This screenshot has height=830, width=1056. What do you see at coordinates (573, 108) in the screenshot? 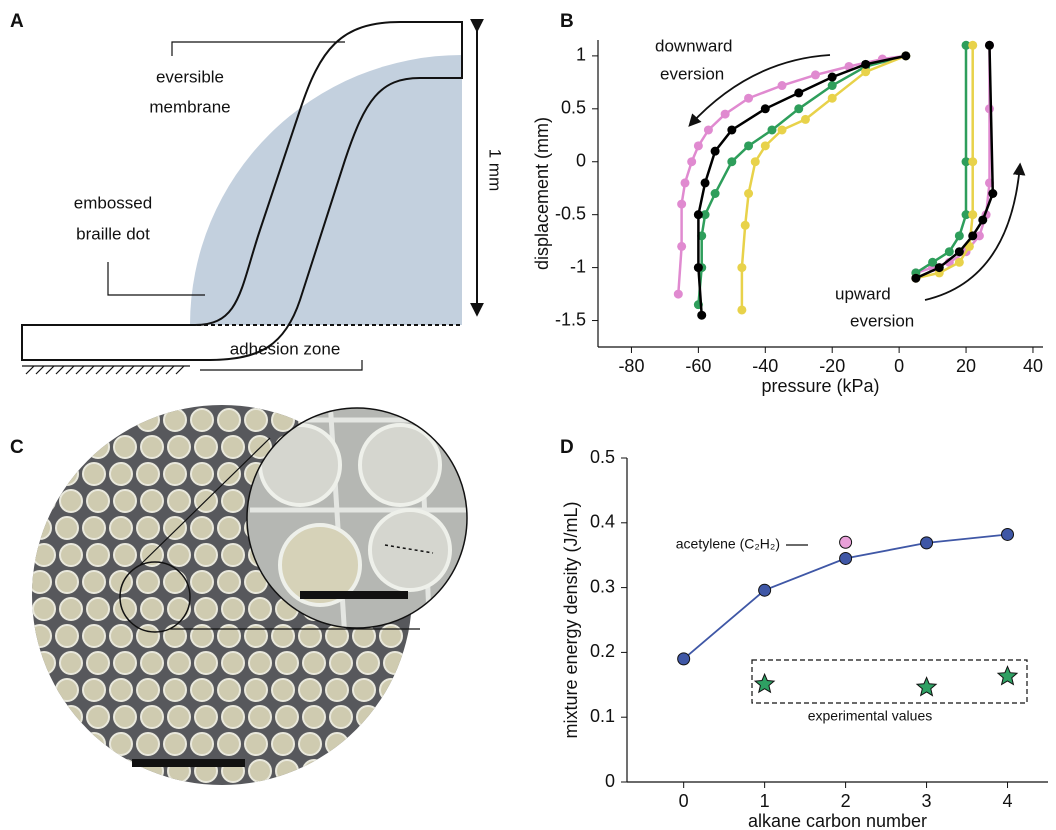
I see `y-tick-label: 0.5` at bounding box center [573, 108].